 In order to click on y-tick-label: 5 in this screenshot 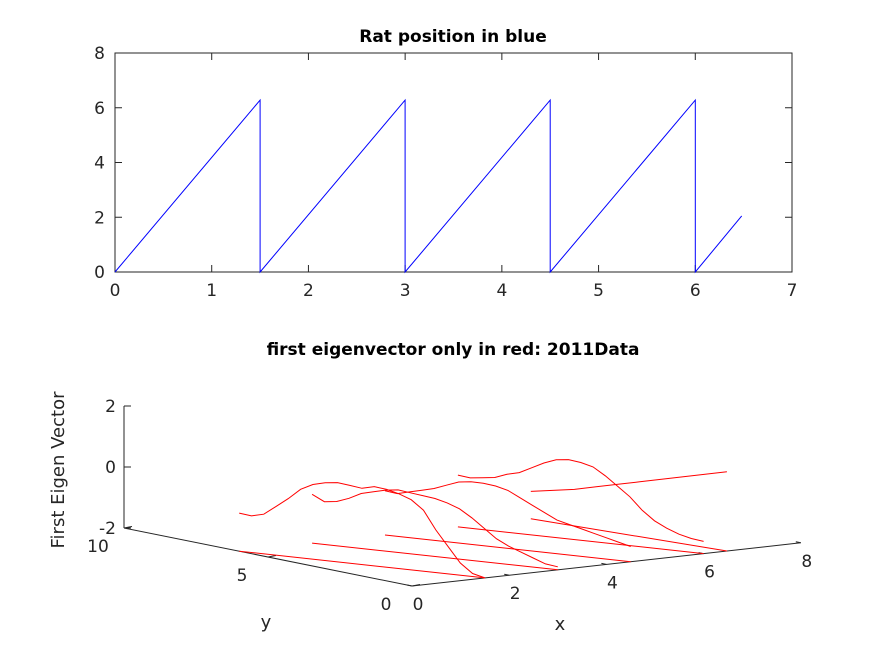, I will do `click(242, 576)`.